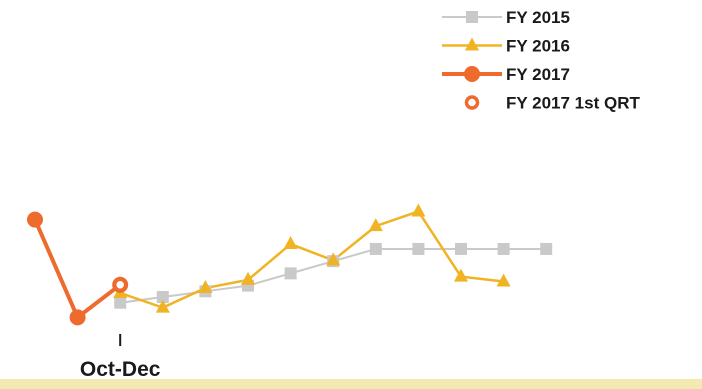 This screenshot has height=389, width=702. I want to click on legend-marker-fy-2015, so click(472, 17).